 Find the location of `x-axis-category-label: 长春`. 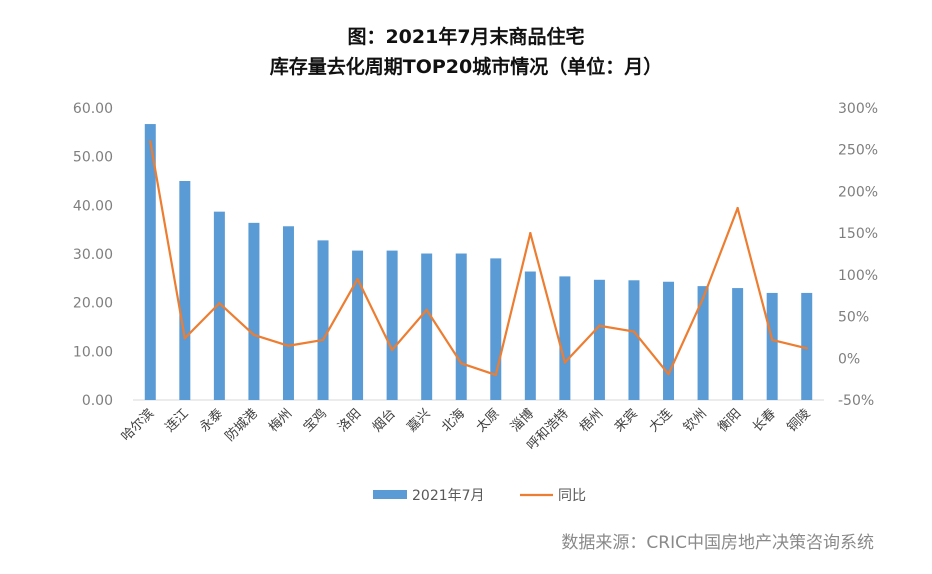

x-axis-category-label: 长春 is located at coordinates (764, 420).